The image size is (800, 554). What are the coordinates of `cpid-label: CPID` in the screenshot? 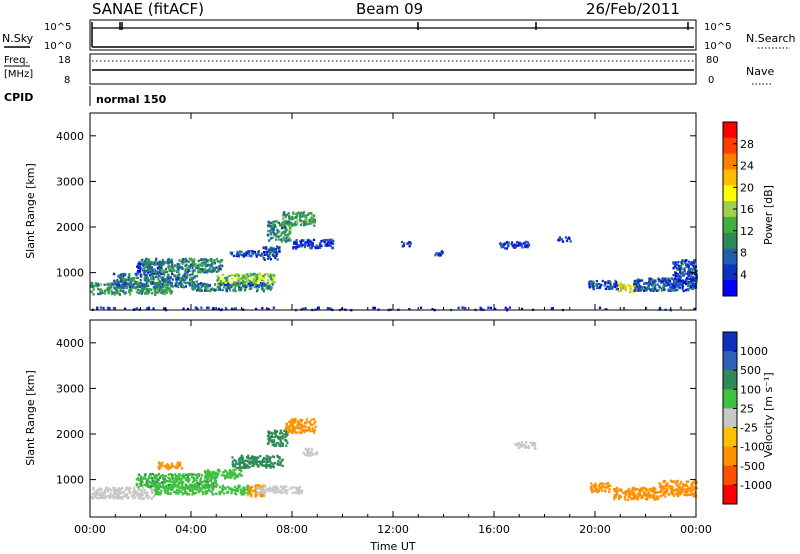 It's located at (18, 97).